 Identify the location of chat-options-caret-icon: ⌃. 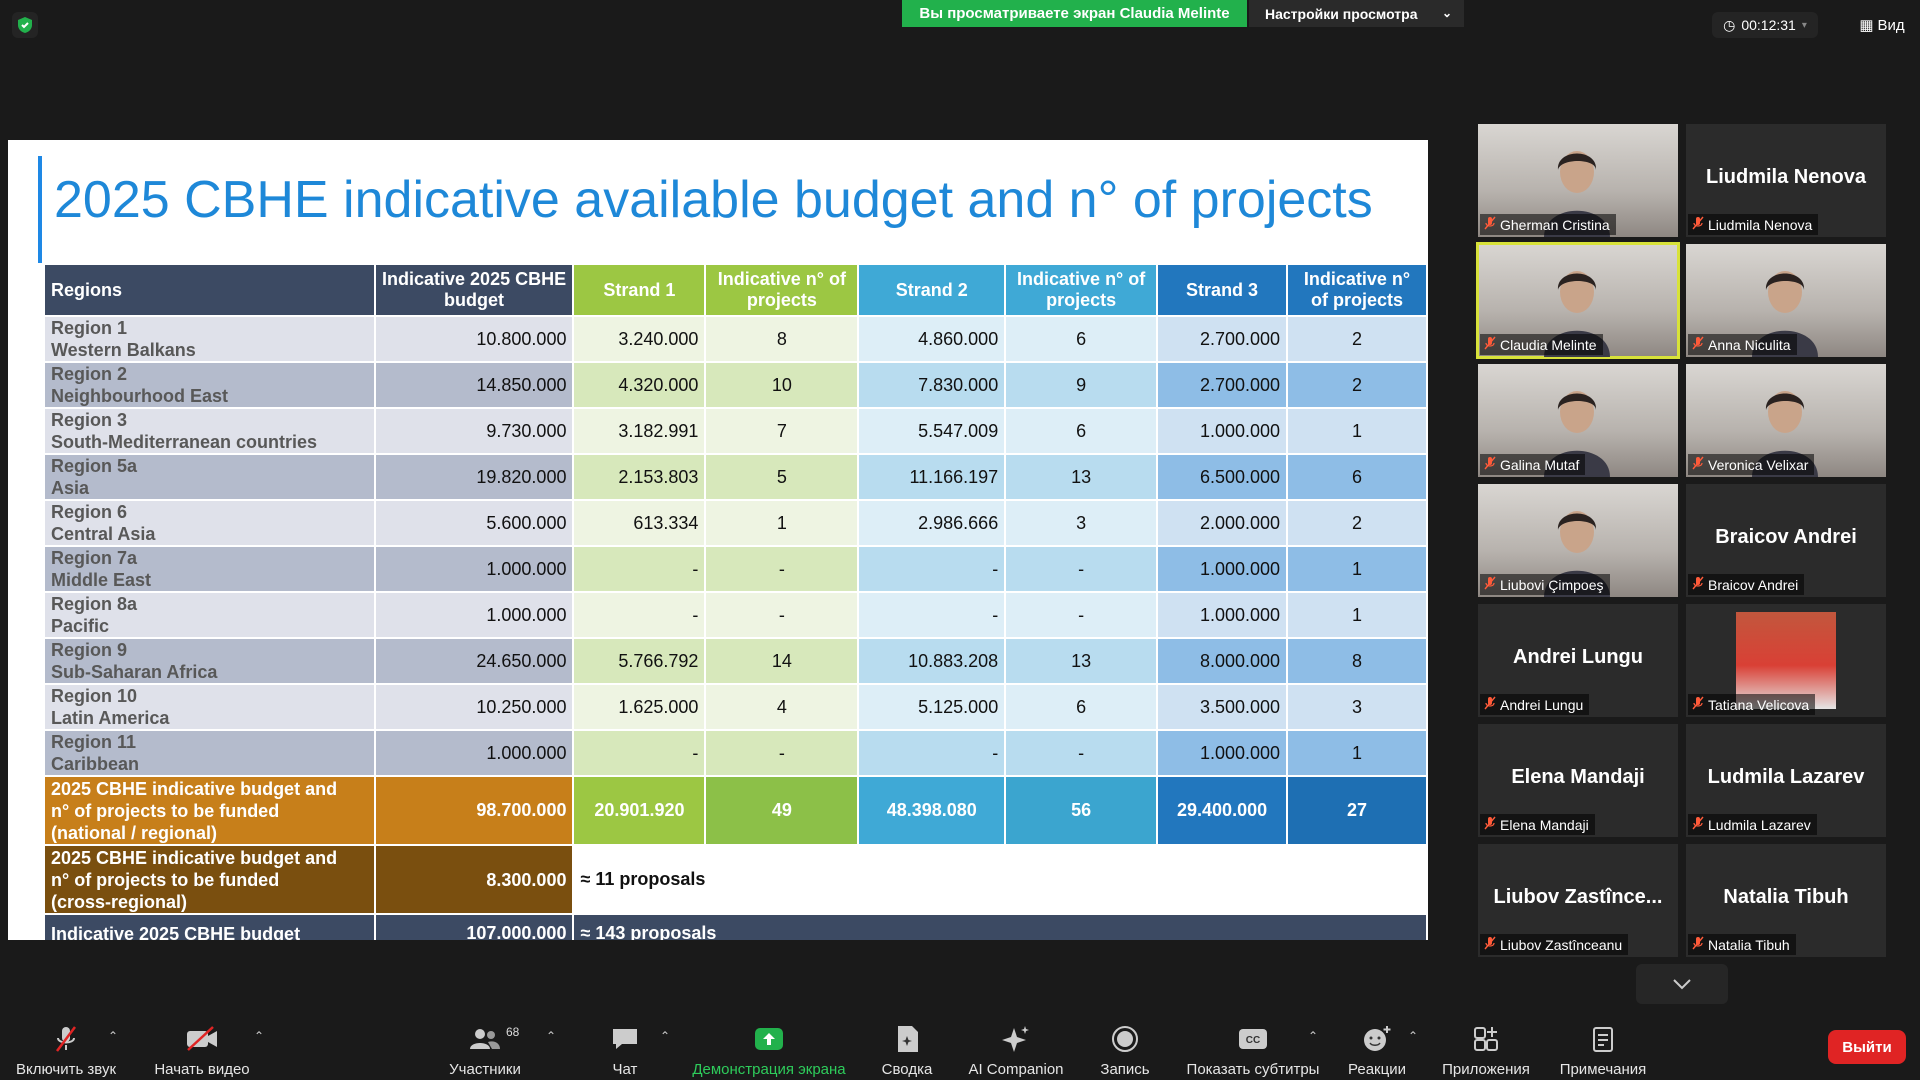
(665, 1036).